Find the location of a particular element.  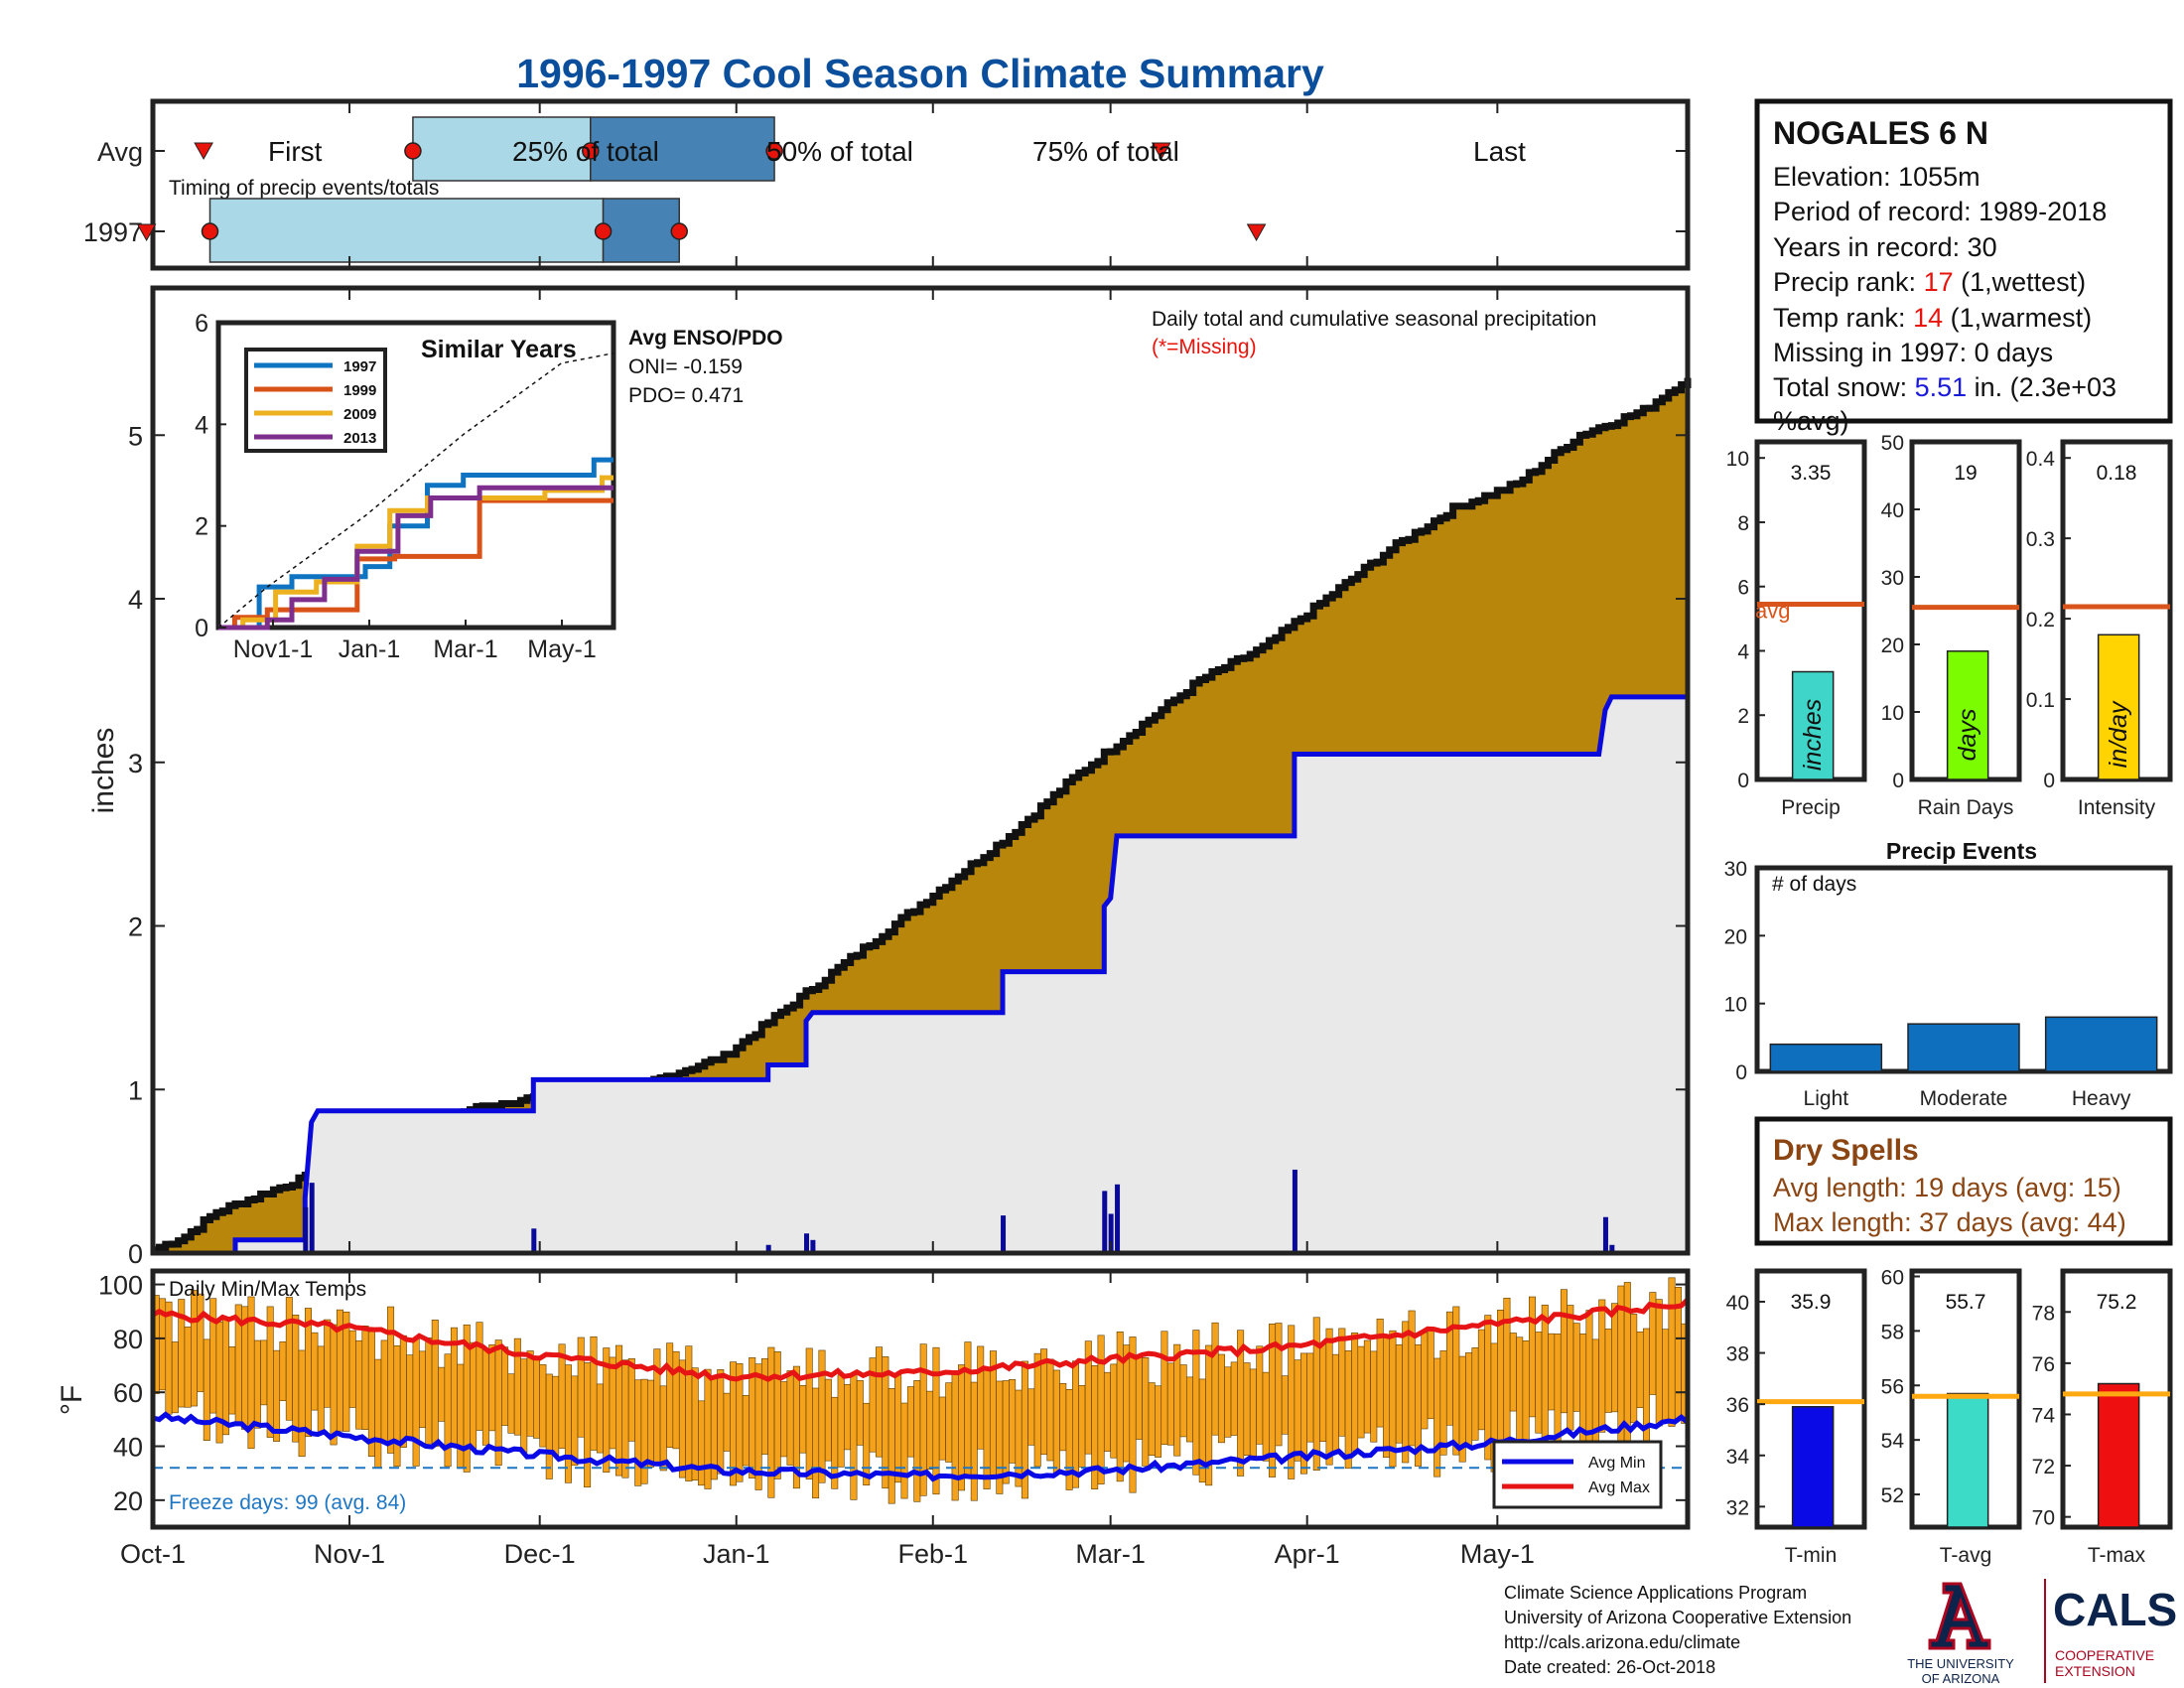

main-ytick-label-4: 4 is located at coordinates (135, 600).